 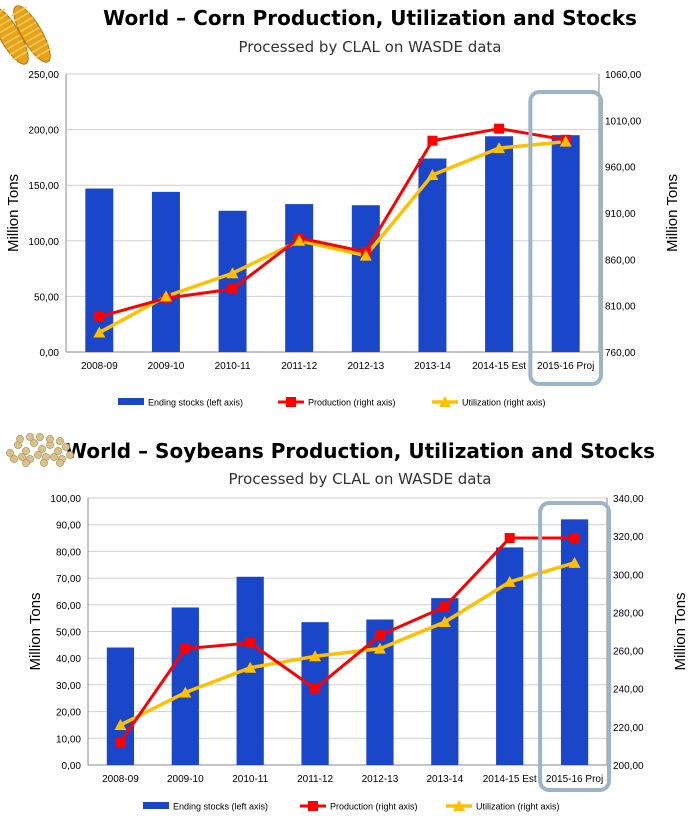 I want to click on left-tick-label: 0,00, so click(x=72, y=766).